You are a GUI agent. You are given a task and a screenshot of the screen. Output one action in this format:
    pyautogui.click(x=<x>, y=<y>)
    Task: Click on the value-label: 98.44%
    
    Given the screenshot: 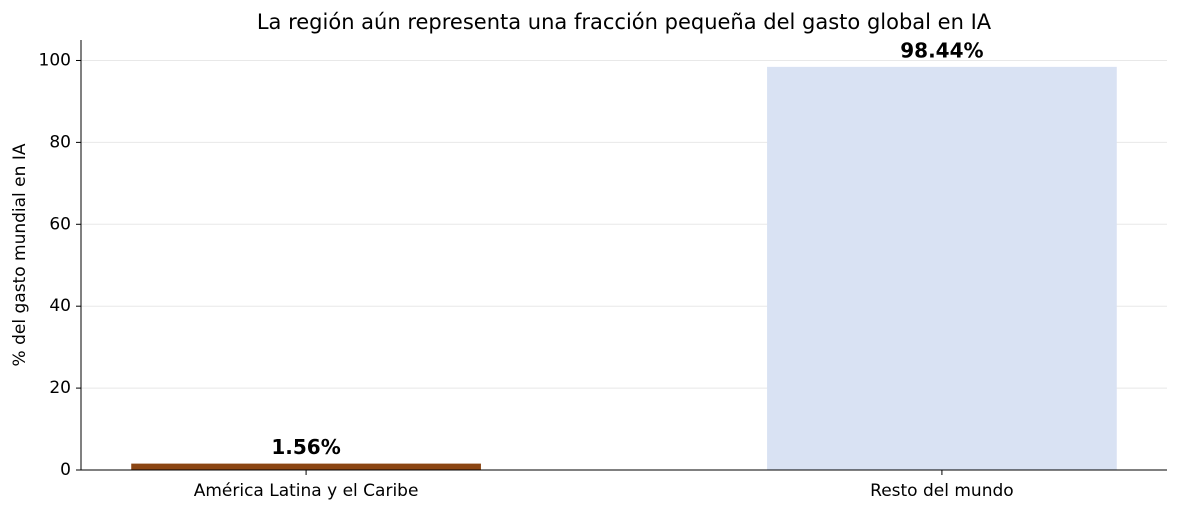 What is the action you would take?
    pyautogui.click(x=941, y=50)
    